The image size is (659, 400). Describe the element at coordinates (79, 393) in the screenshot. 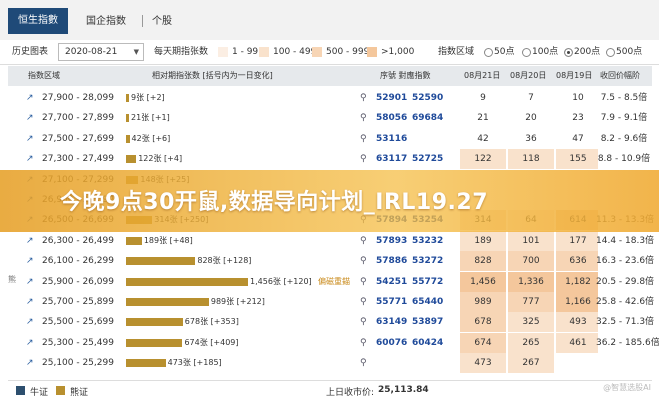

I see `bear-legend-label: 熊证` at that location.